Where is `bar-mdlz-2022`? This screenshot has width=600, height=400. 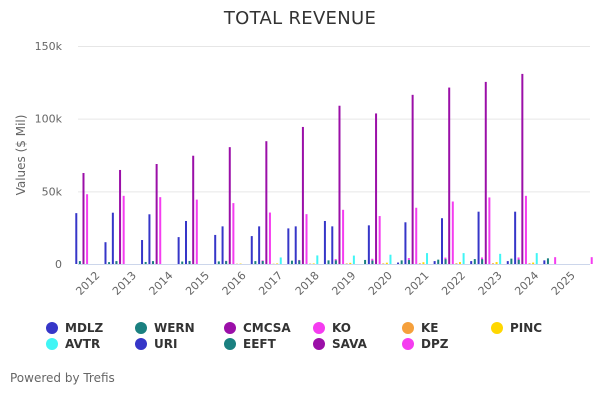 bar-mdlz-2022 is located at coordinates (442, 241).